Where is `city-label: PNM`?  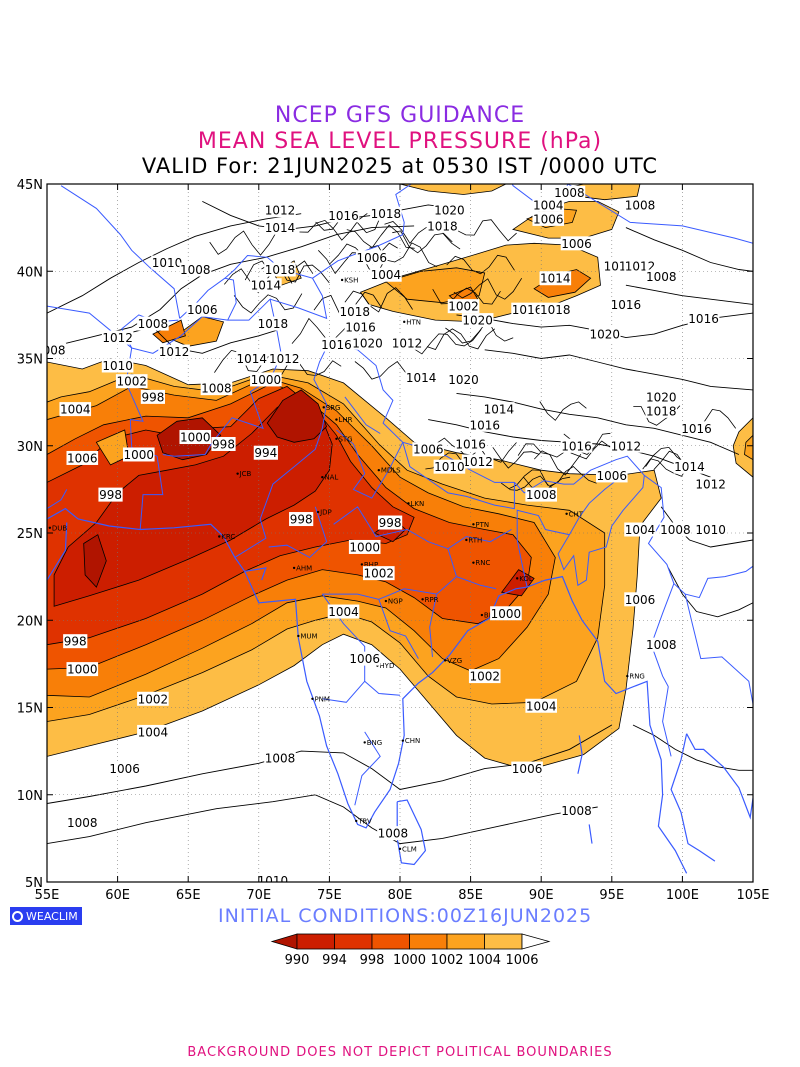
city-label: PNM is located at coordinates (322, 699).